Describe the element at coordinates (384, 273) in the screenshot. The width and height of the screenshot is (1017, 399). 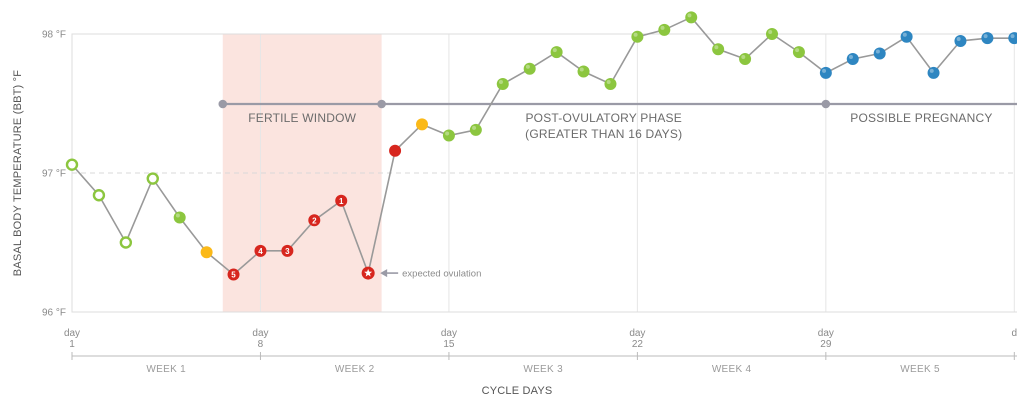
I see `annotation-arrow-head` at that location.